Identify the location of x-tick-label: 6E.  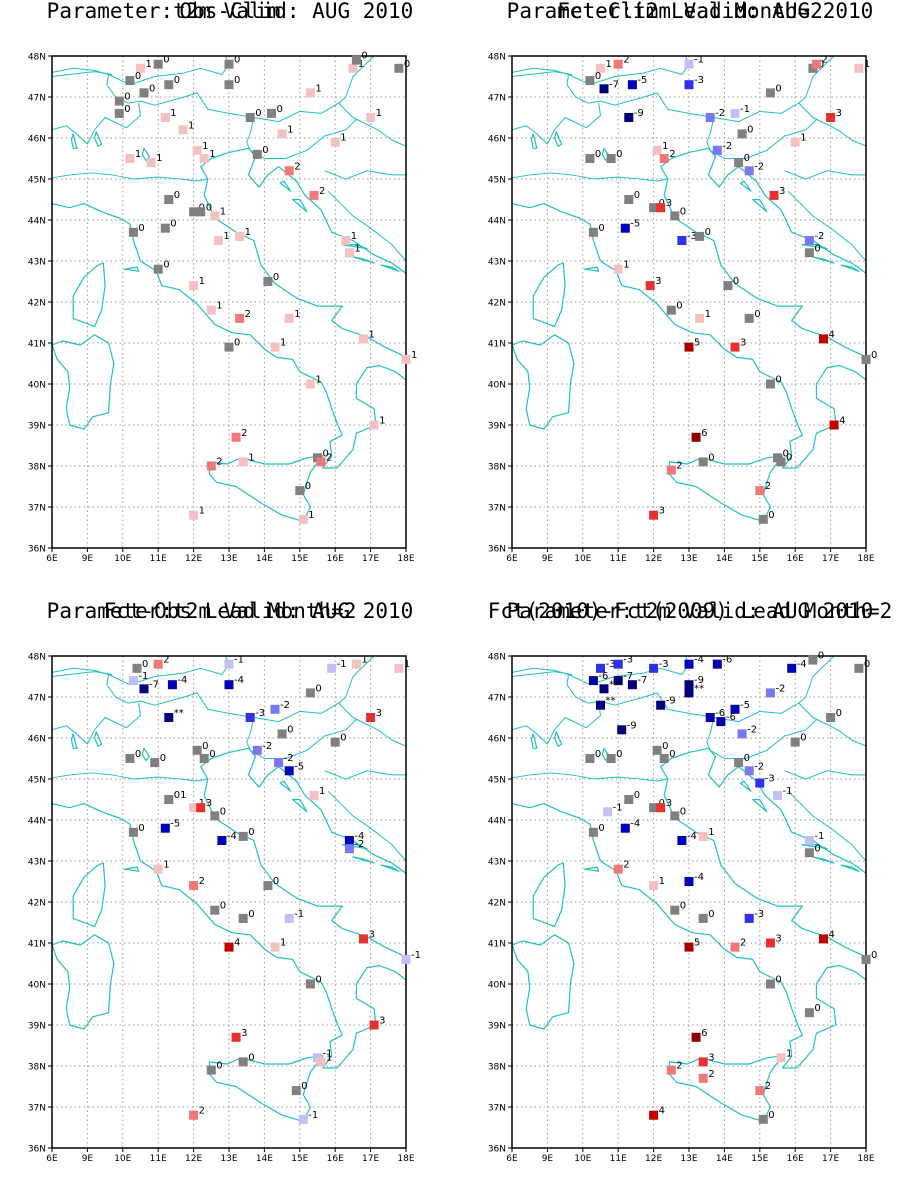
(52, 1159).